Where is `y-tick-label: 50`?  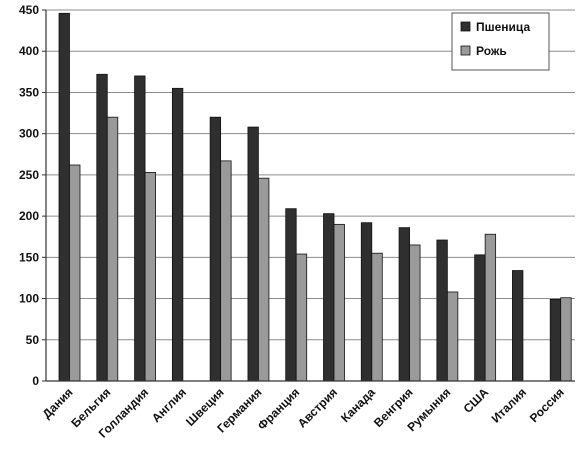
y-tick-label: 50 is located at coordinates (33, 340).